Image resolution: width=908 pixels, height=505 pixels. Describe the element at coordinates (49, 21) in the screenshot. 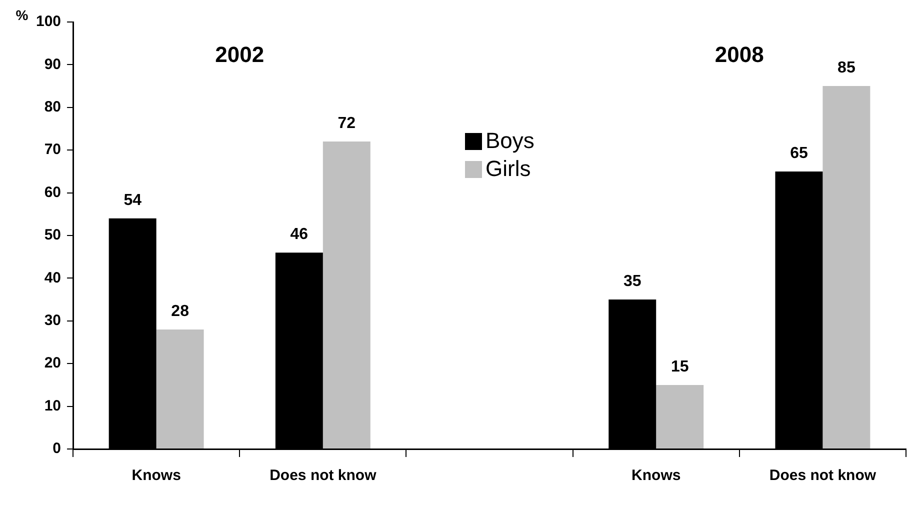

I see `y-tick-label: 100` at that location.